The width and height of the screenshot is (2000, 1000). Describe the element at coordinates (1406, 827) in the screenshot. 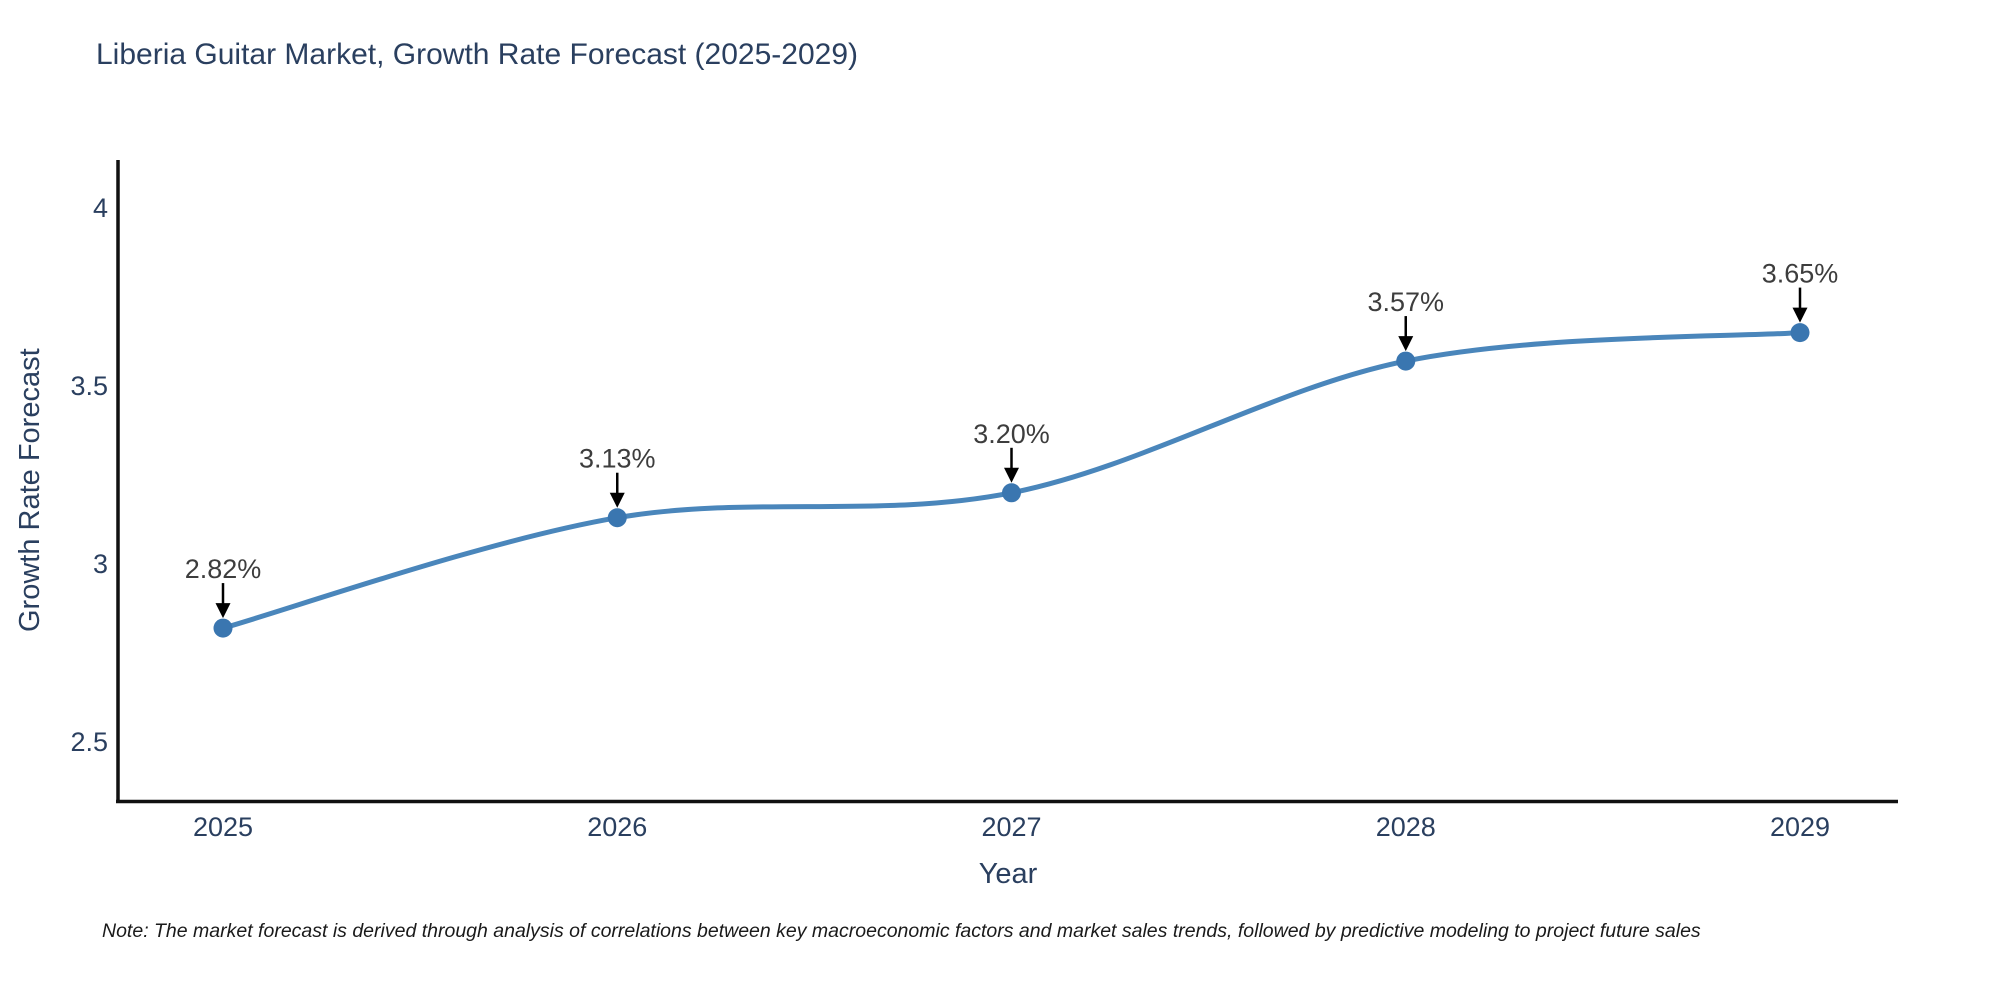

I see `x-tick-label: 2028` at that location.